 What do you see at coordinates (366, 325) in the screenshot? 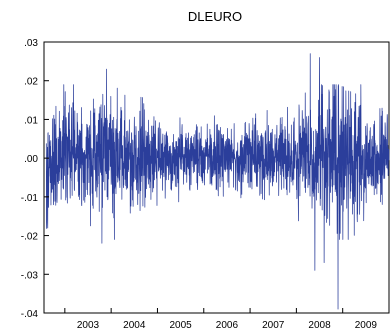
I see `x-tick-label: 2009` at bounding box center [366, 325].